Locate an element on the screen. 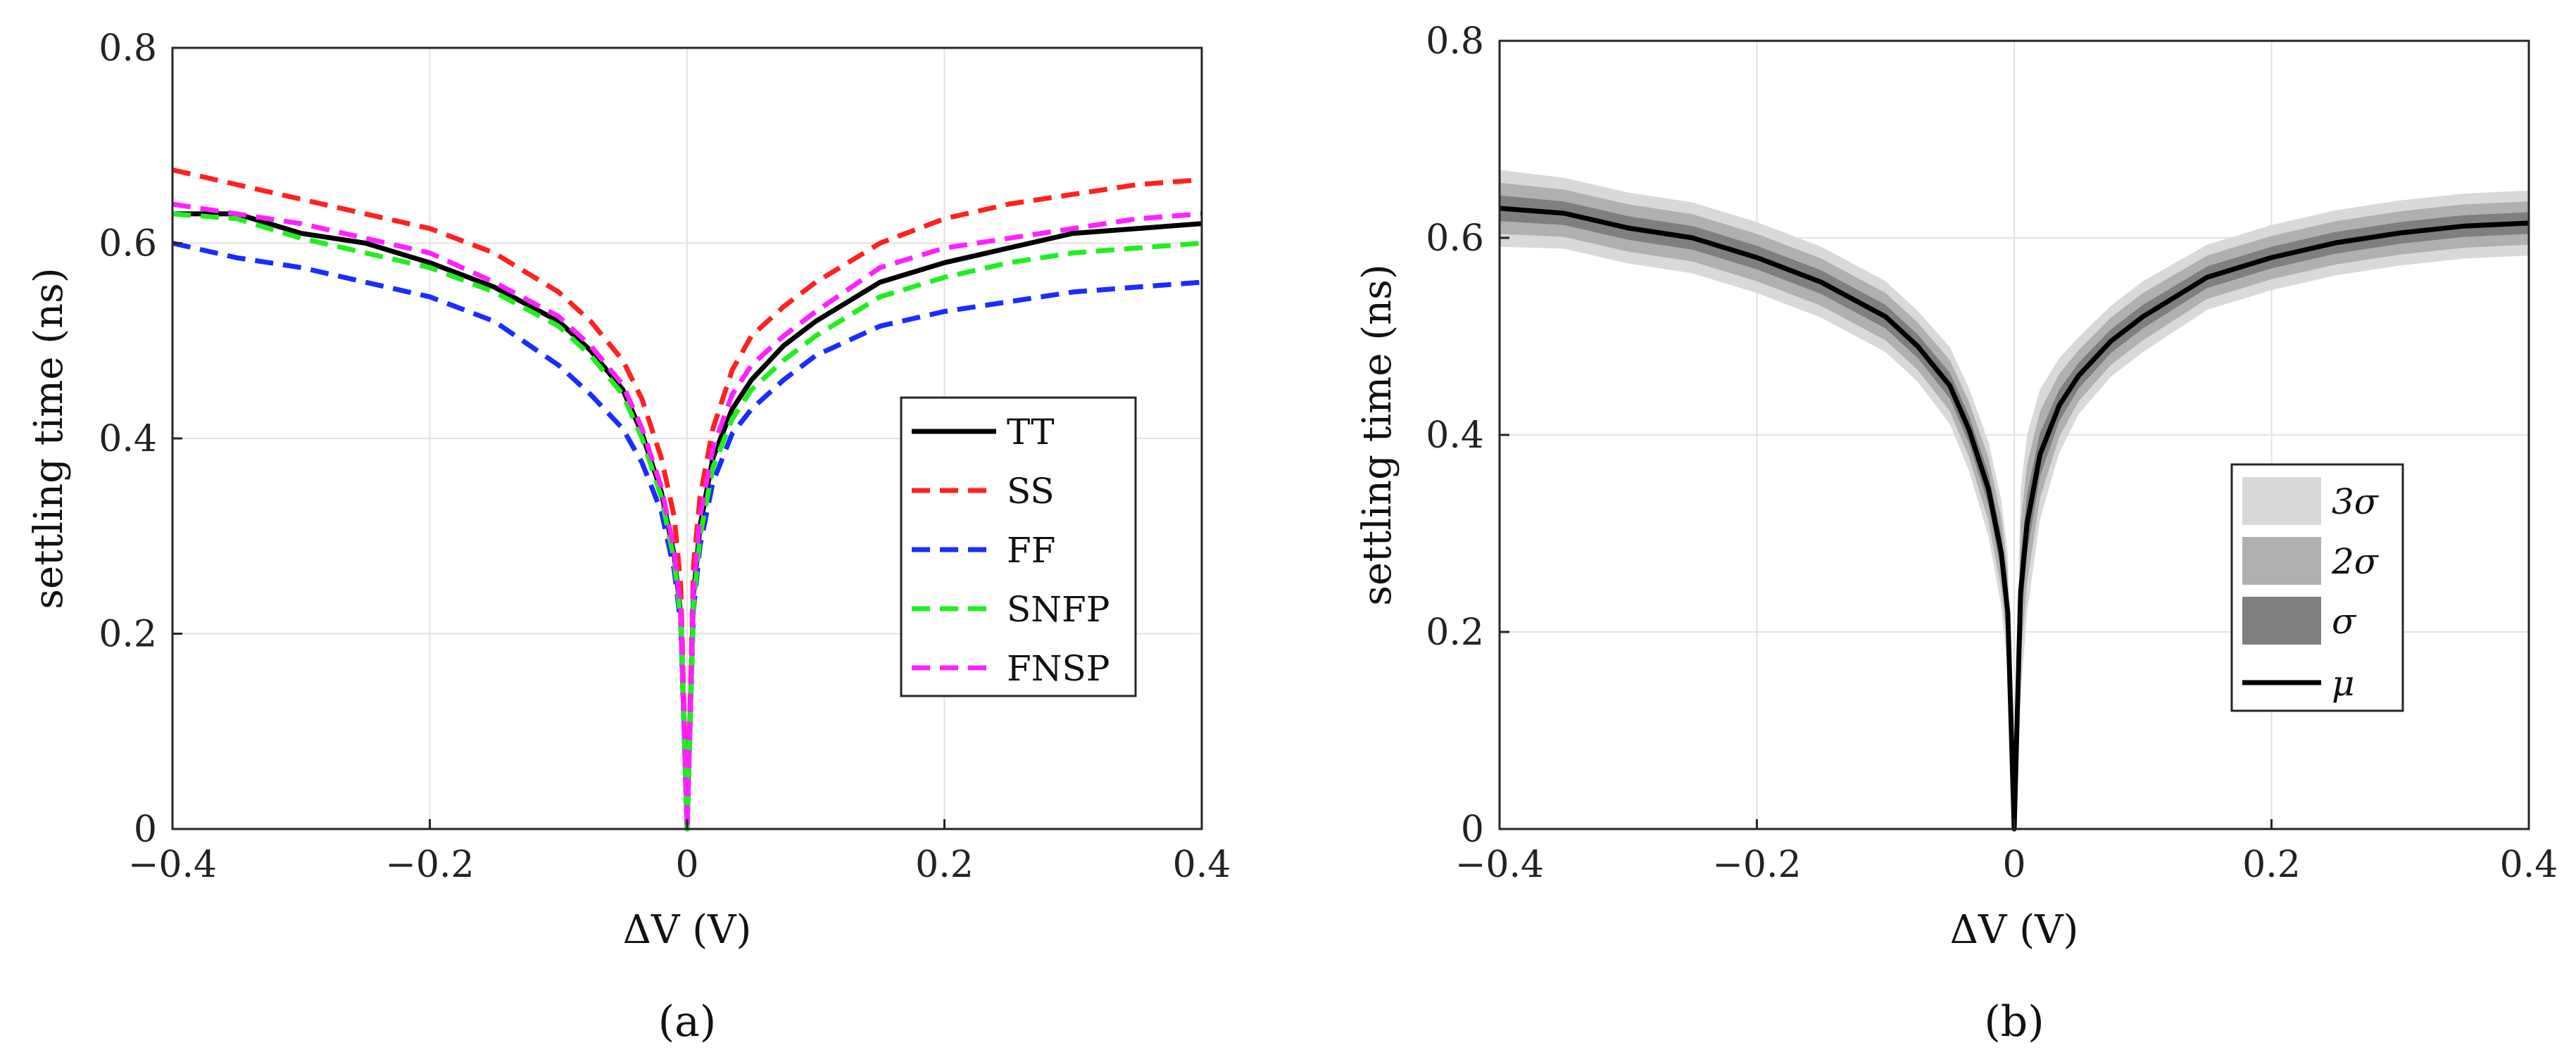  panel-a-y-tick-label-3: 0.6 is located at coordinates (128, 244).